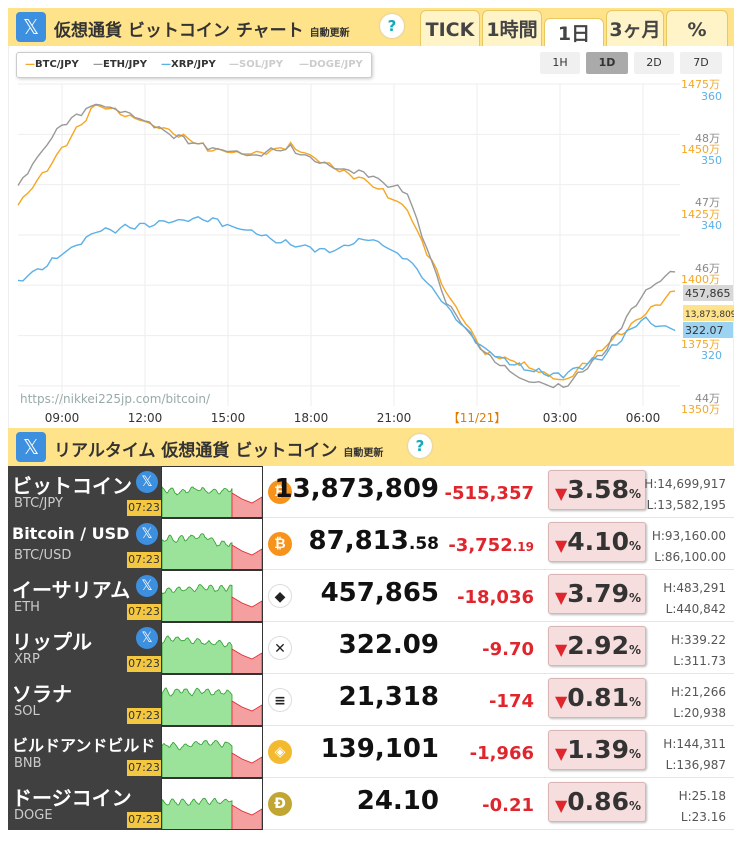  I want to click on coin-name-cell: リップル XRP 𝕏 07:23, so click(84, 648).